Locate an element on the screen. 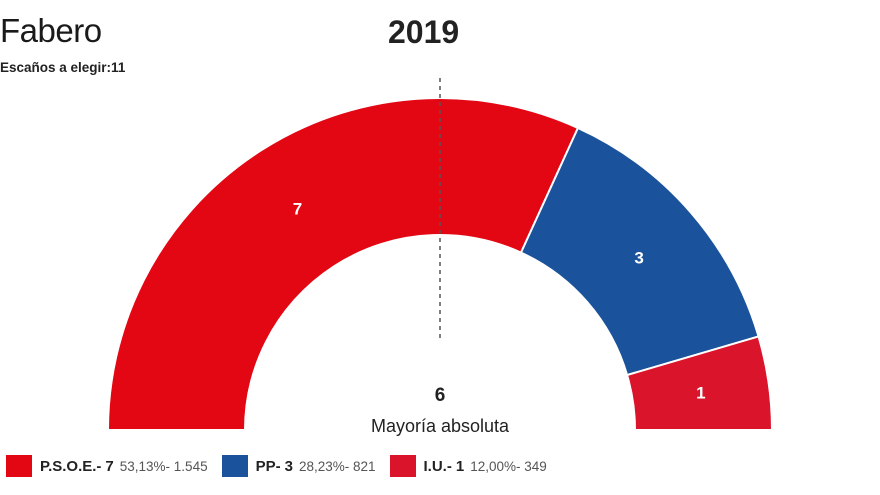  election-year: 2019 is located at coordinates (424, 32).